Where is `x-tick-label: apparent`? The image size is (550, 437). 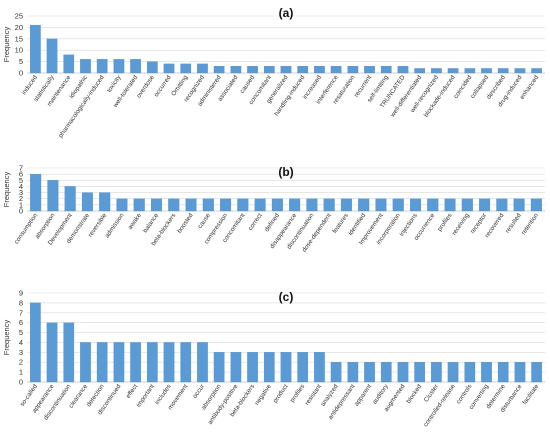
x-tick-label: apparent is located at coordinates (363, 395).